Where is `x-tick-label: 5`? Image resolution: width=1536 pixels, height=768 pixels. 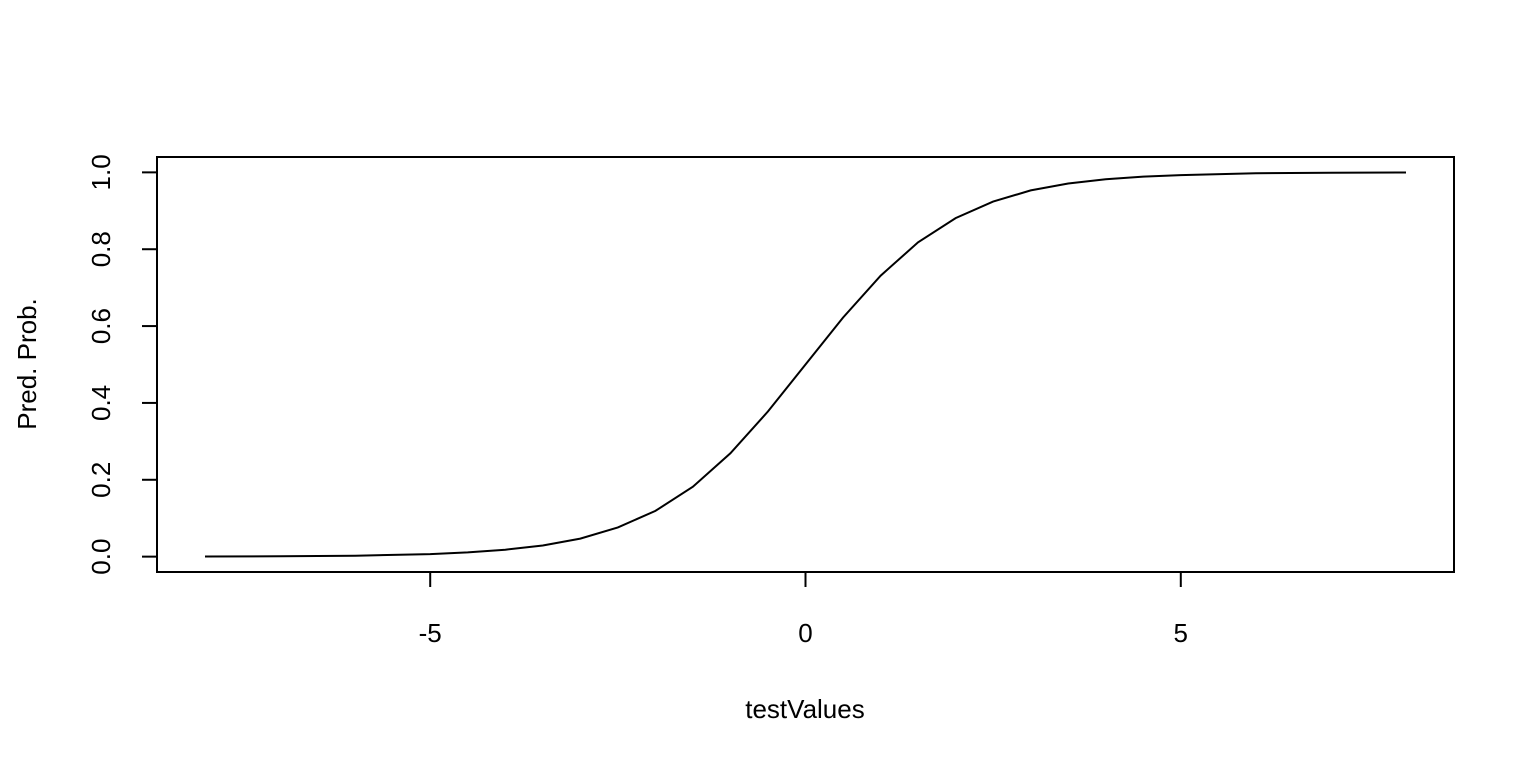
x-tick-label: 5 is located at coordinates (1181, 633).